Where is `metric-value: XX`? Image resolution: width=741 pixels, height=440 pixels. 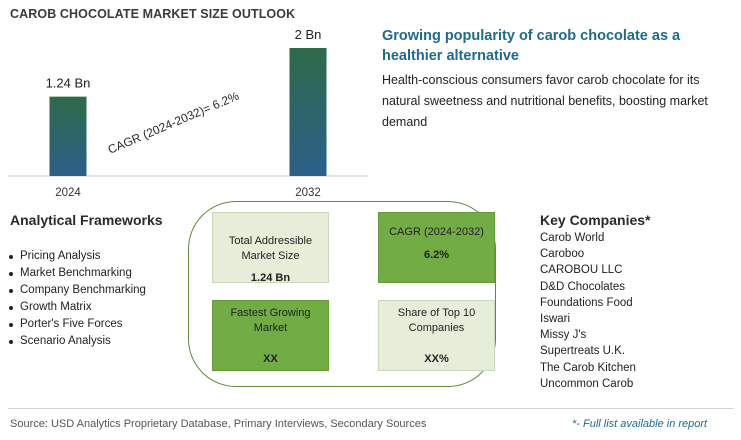 metric-value: XX is located at coordinates (270, 359).